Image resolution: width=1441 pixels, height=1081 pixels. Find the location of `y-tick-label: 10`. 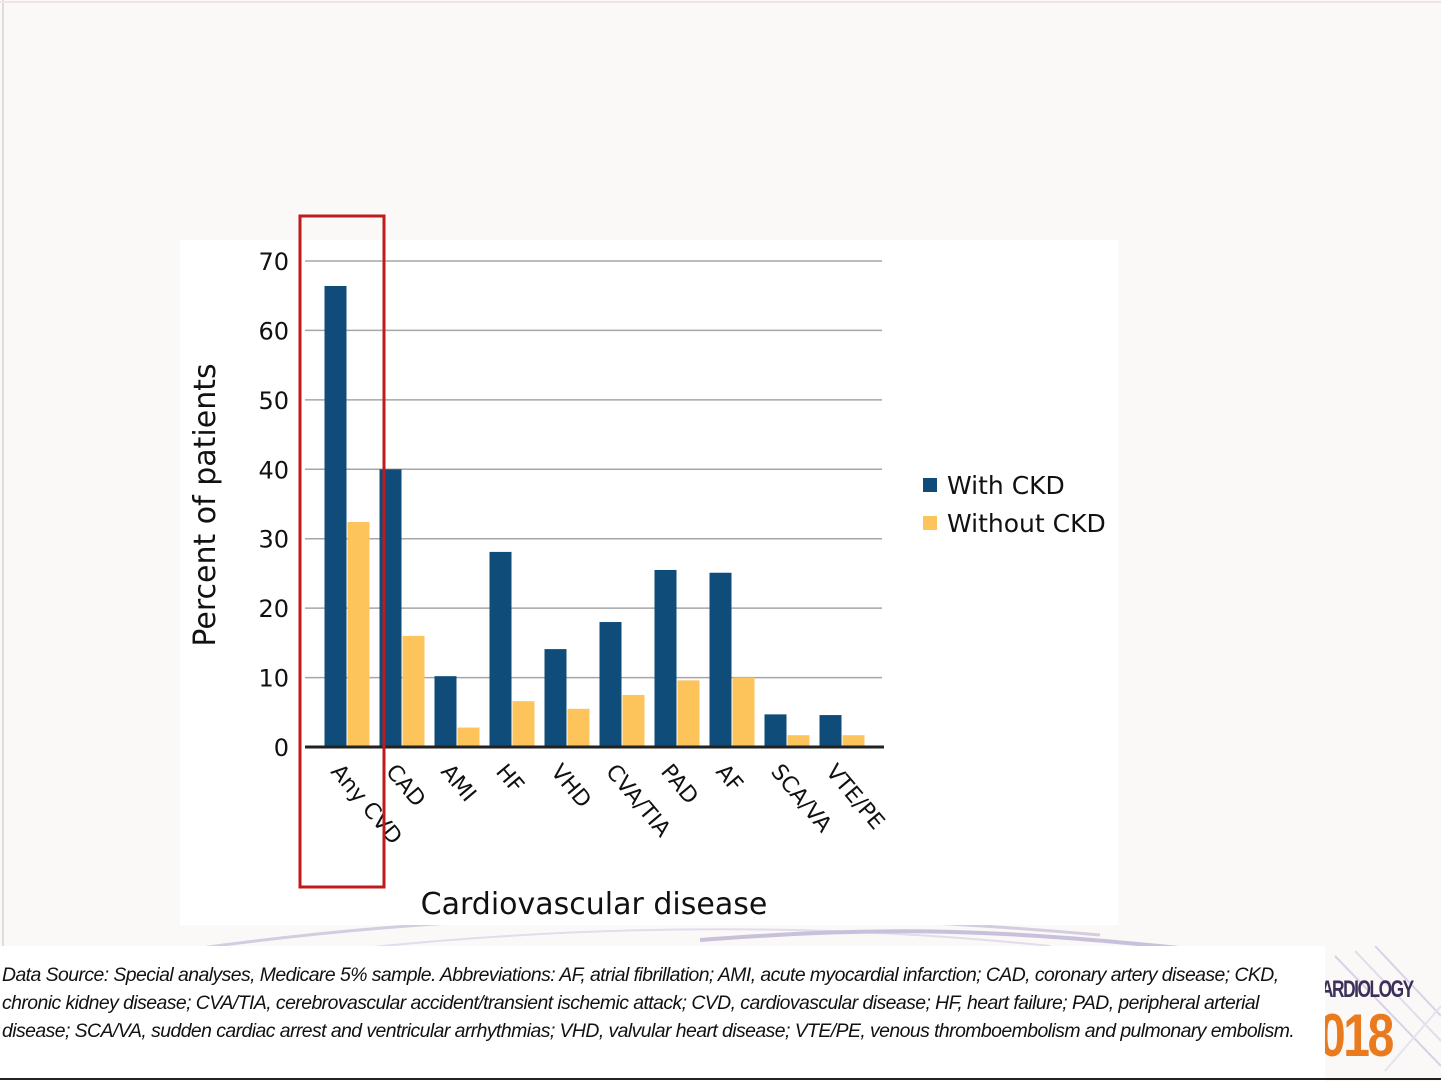

y-tick-label: 10 is located at coordinates (273, 679).